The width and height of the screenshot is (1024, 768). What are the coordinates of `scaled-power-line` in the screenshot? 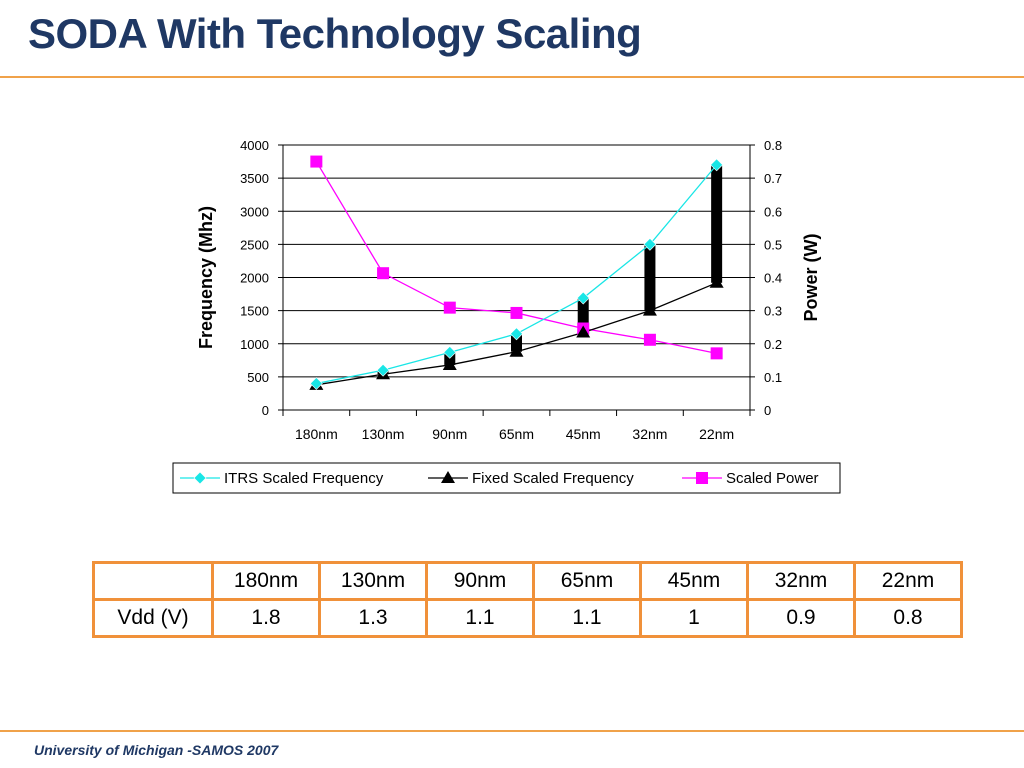 It's located at (516, 257).